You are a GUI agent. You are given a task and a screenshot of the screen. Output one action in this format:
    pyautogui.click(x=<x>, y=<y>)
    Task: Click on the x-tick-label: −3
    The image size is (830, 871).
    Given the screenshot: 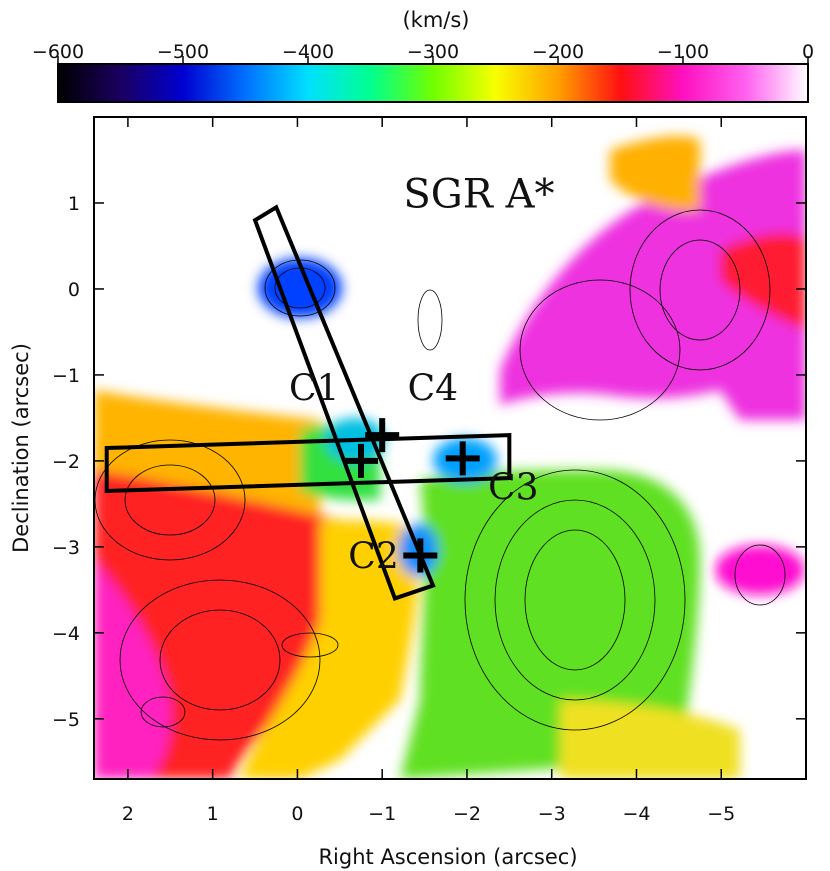 What is the action you would take?
    pyautogui.click(x=552, y=814)
    